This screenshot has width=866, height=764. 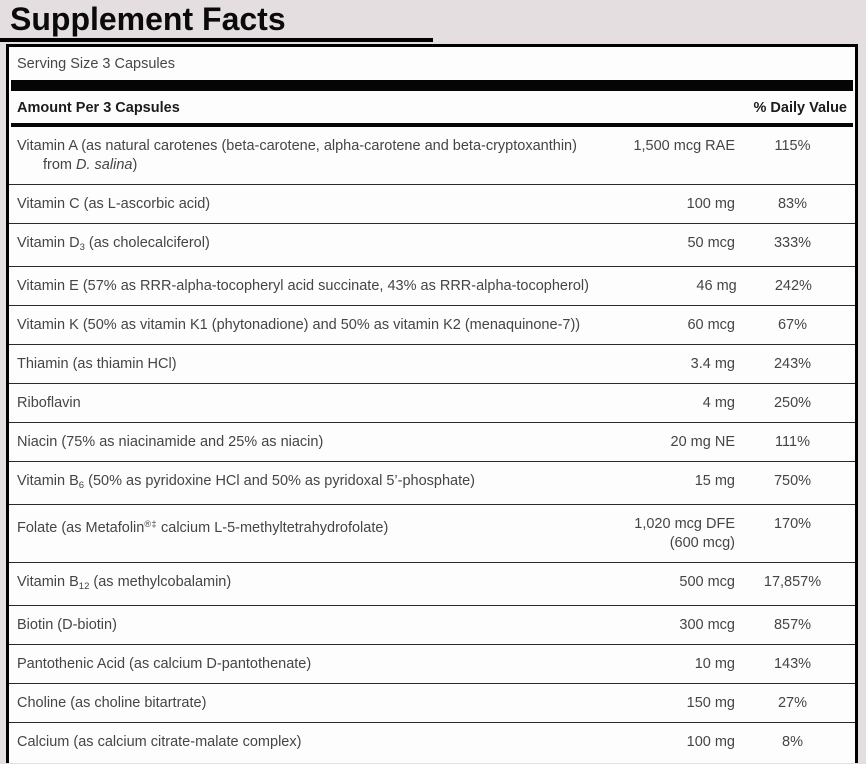 I want to click on table-row: Riboflavin 4 mg 250%, so click(x=432, y=402).